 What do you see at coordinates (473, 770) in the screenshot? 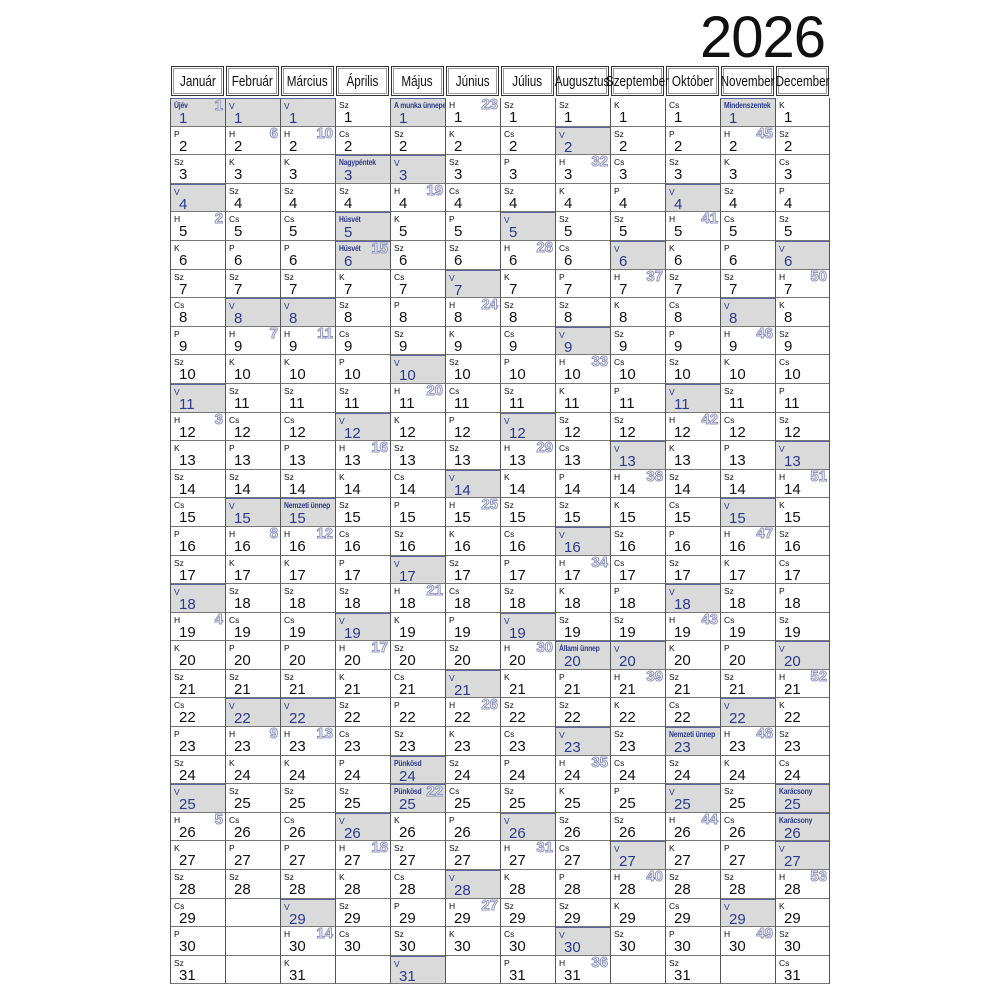
I see `day-cell: Sz 24` at bounding box center [473, 770].